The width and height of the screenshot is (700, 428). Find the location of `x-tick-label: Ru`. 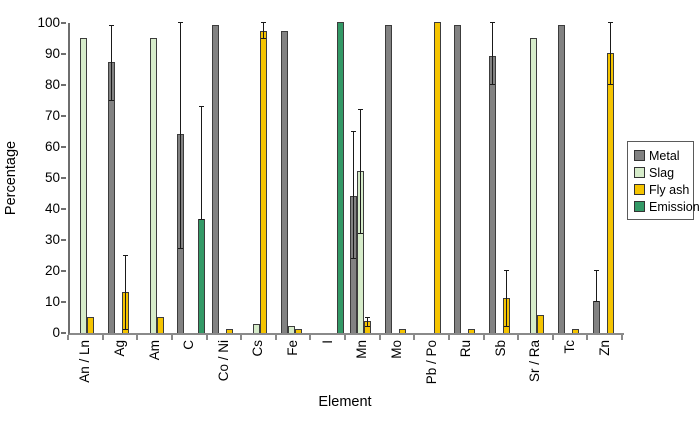

x-tick-label: Ru is located at coordinates (466, 349).